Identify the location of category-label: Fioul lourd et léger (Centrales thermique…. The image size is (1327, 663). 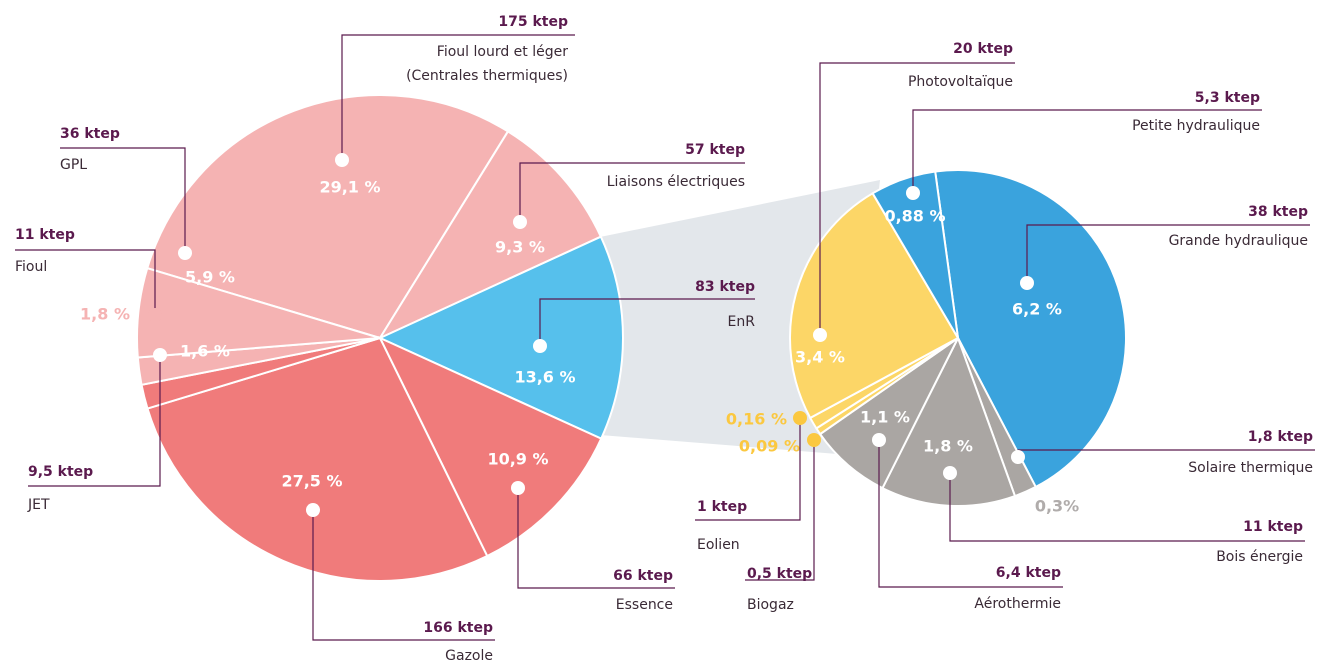
(487, 64).